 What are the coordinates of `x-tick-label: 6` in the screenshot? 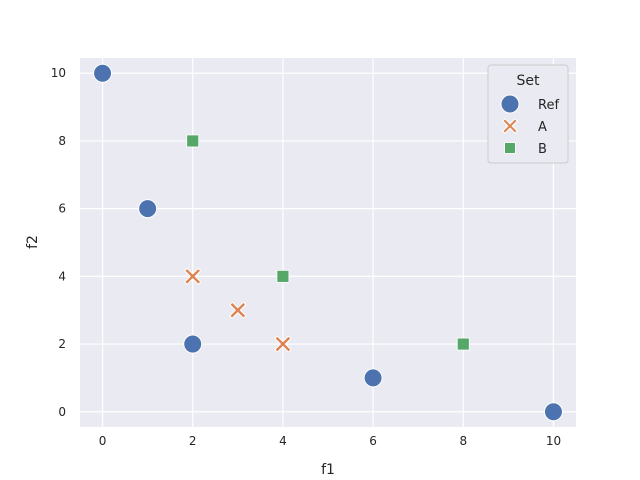 It's located at (373, 441).